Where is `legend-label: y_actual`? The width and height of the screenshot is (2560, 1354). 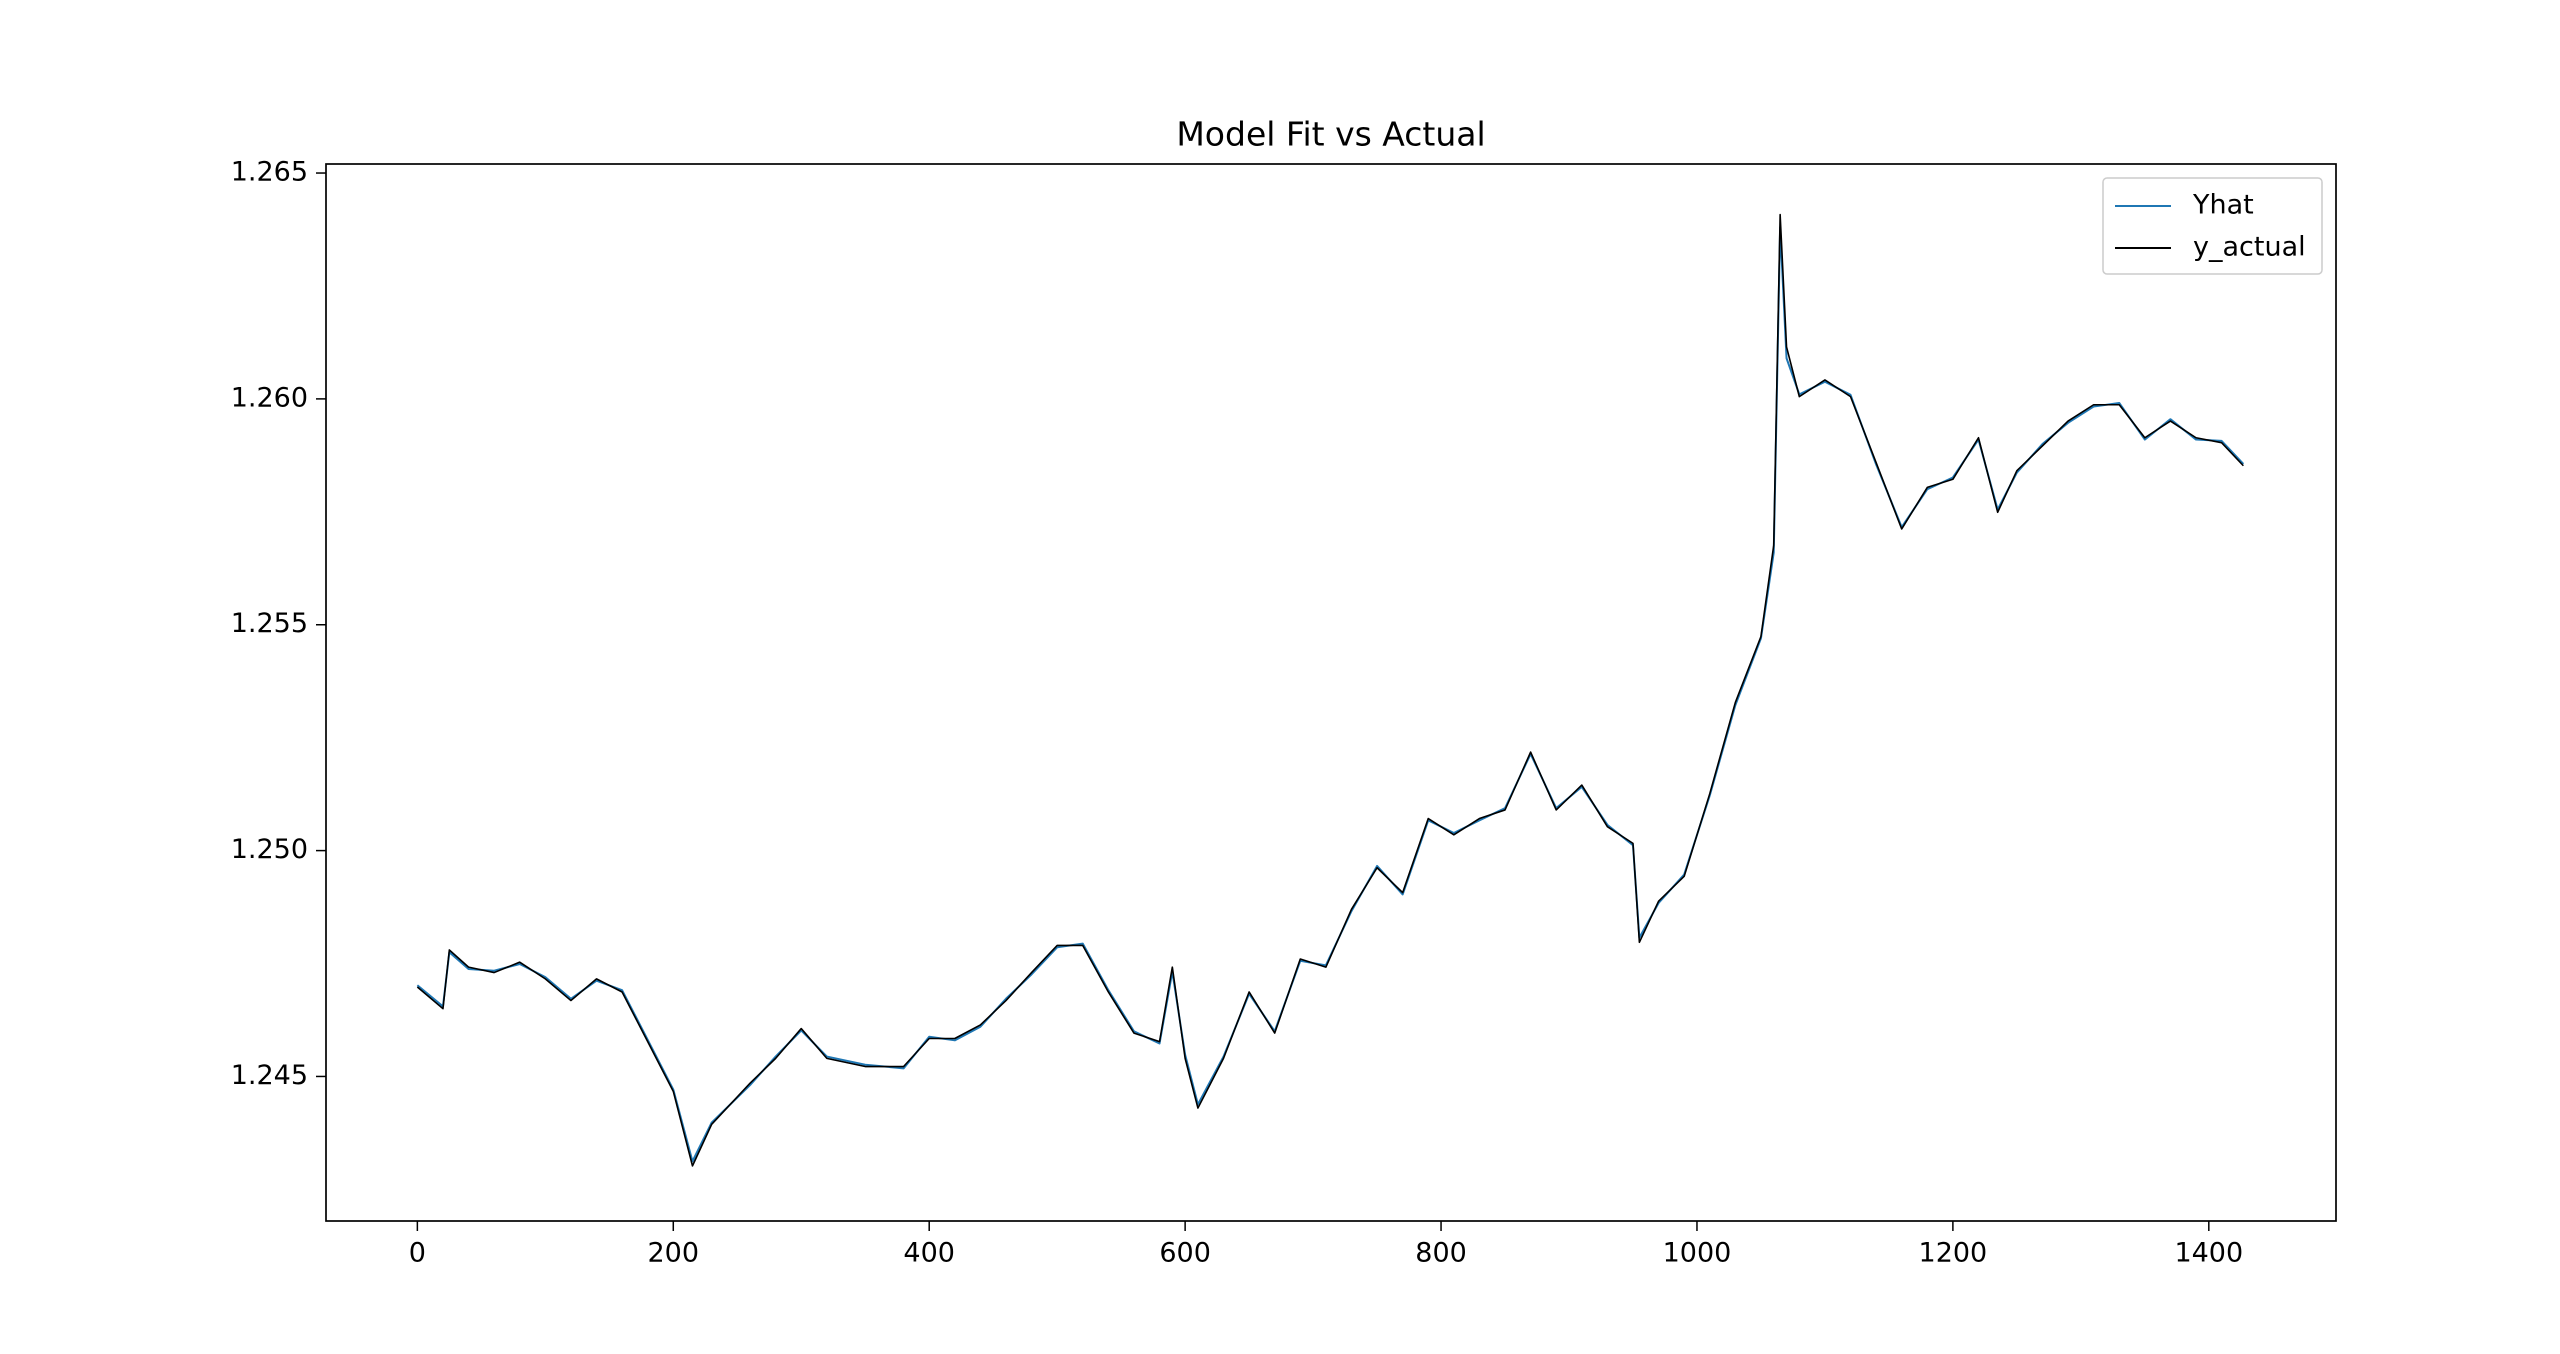 legend-label: y_actual is located at coordinates (2249, 247).